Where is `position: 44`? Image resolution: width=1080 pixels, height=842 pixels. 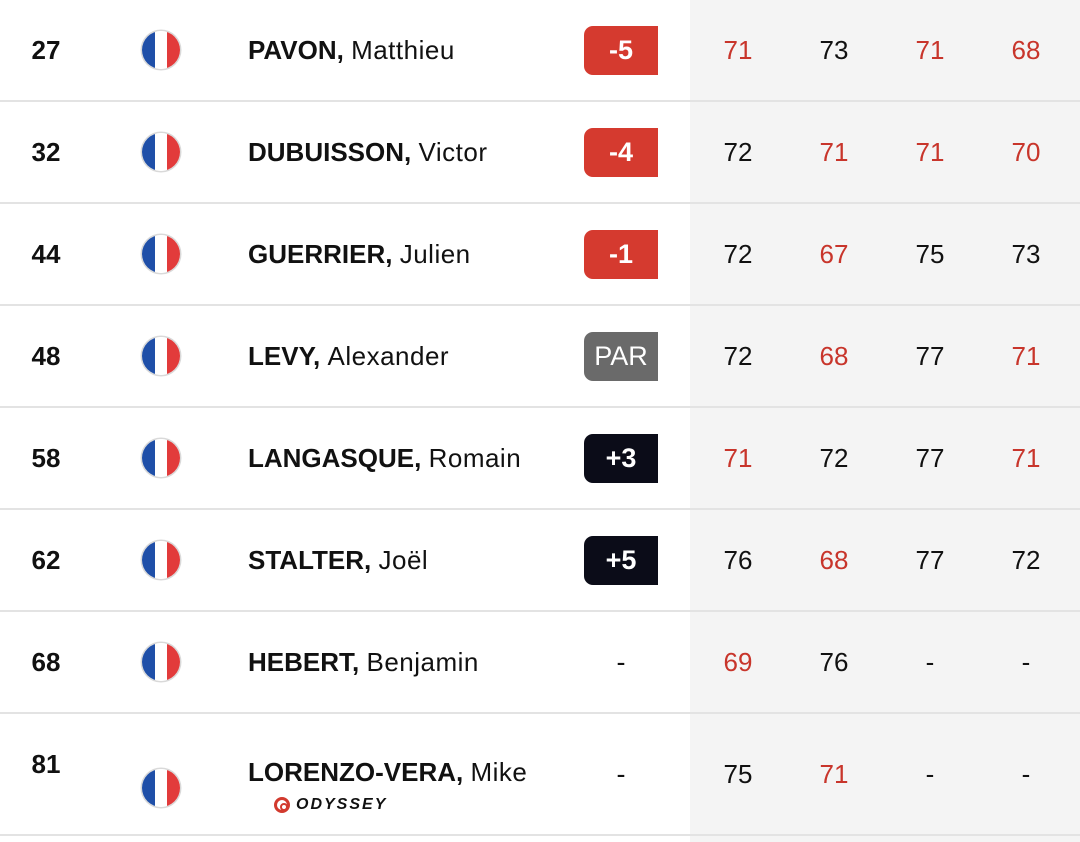 position: 44 is located at coordinates (46, 254).